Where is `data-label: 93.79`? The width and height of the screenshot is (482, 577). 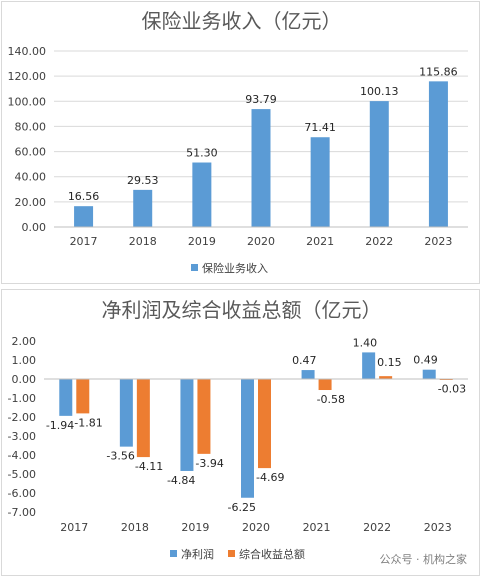
data-label: 93.79 is located at coordinates (261, 99).